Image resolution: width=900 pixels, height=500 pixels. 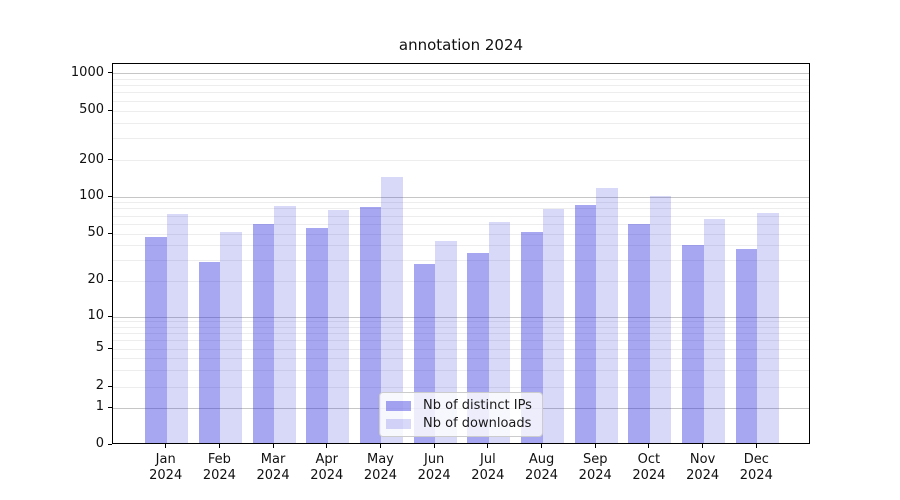 I want to click on x-tick-label: Aug 2024, so click(x=542, y=468).